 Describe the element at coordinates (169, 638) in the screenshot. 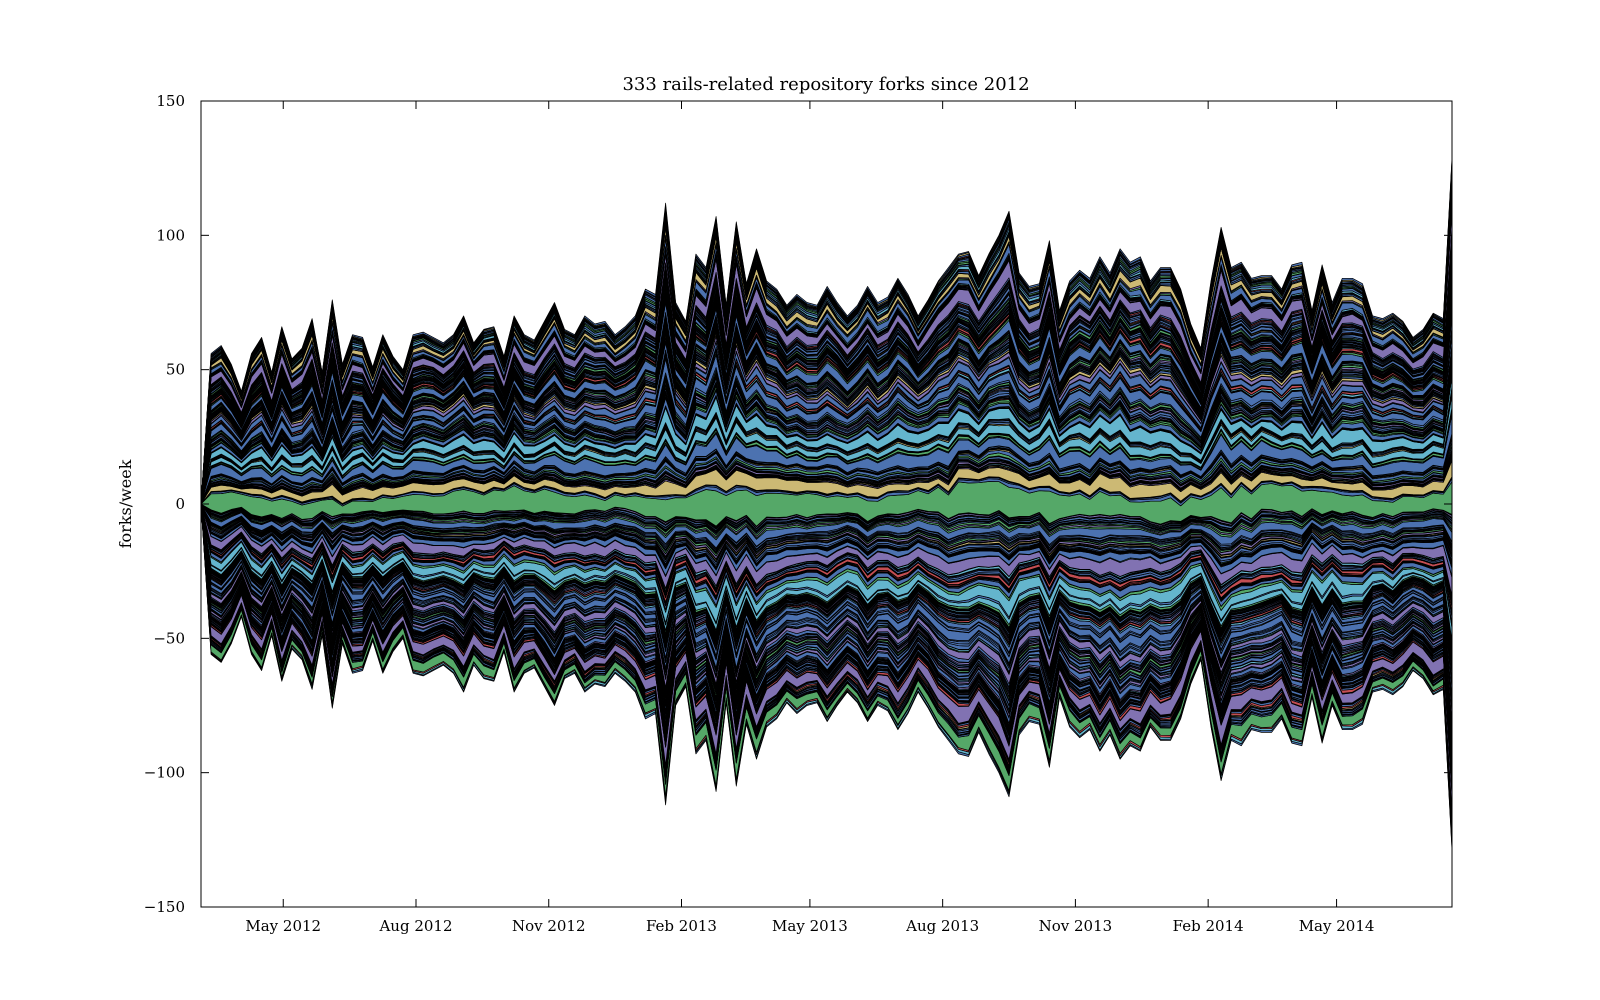

I see `y-tick-label: −50` at that location.